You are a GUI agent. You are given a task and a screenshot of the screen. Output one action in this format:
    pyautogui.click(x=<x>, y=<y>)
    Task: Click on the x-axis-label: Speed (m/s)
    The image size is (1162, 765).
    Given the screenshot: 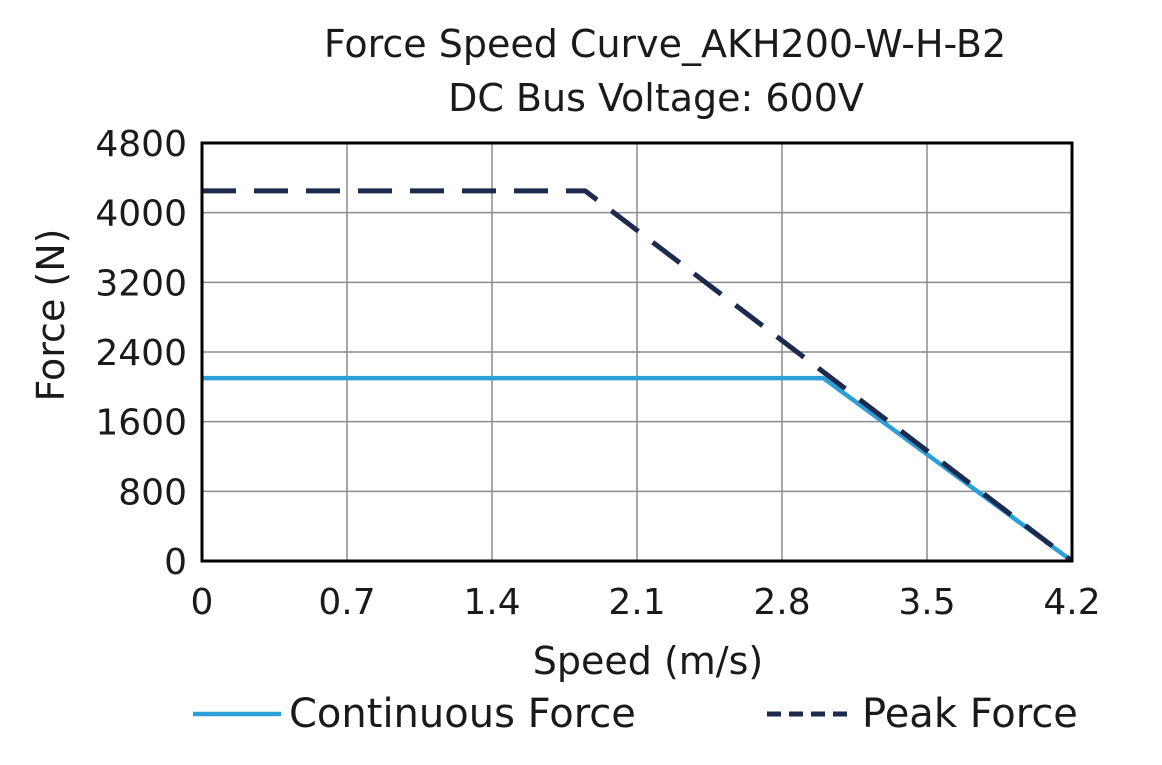 What is the action you would take?
    pyautogui.click(x=648, y=661)
    